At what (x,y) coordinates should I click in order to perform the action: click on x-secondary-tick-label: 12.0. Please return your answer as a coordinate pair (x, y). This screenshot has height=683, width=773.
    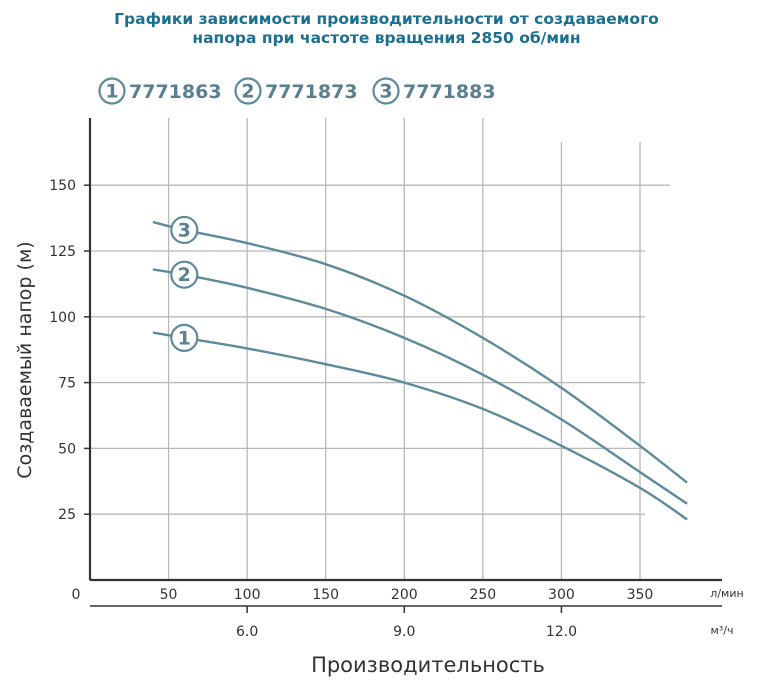
    Looking at the image, I should click on (561, 632).